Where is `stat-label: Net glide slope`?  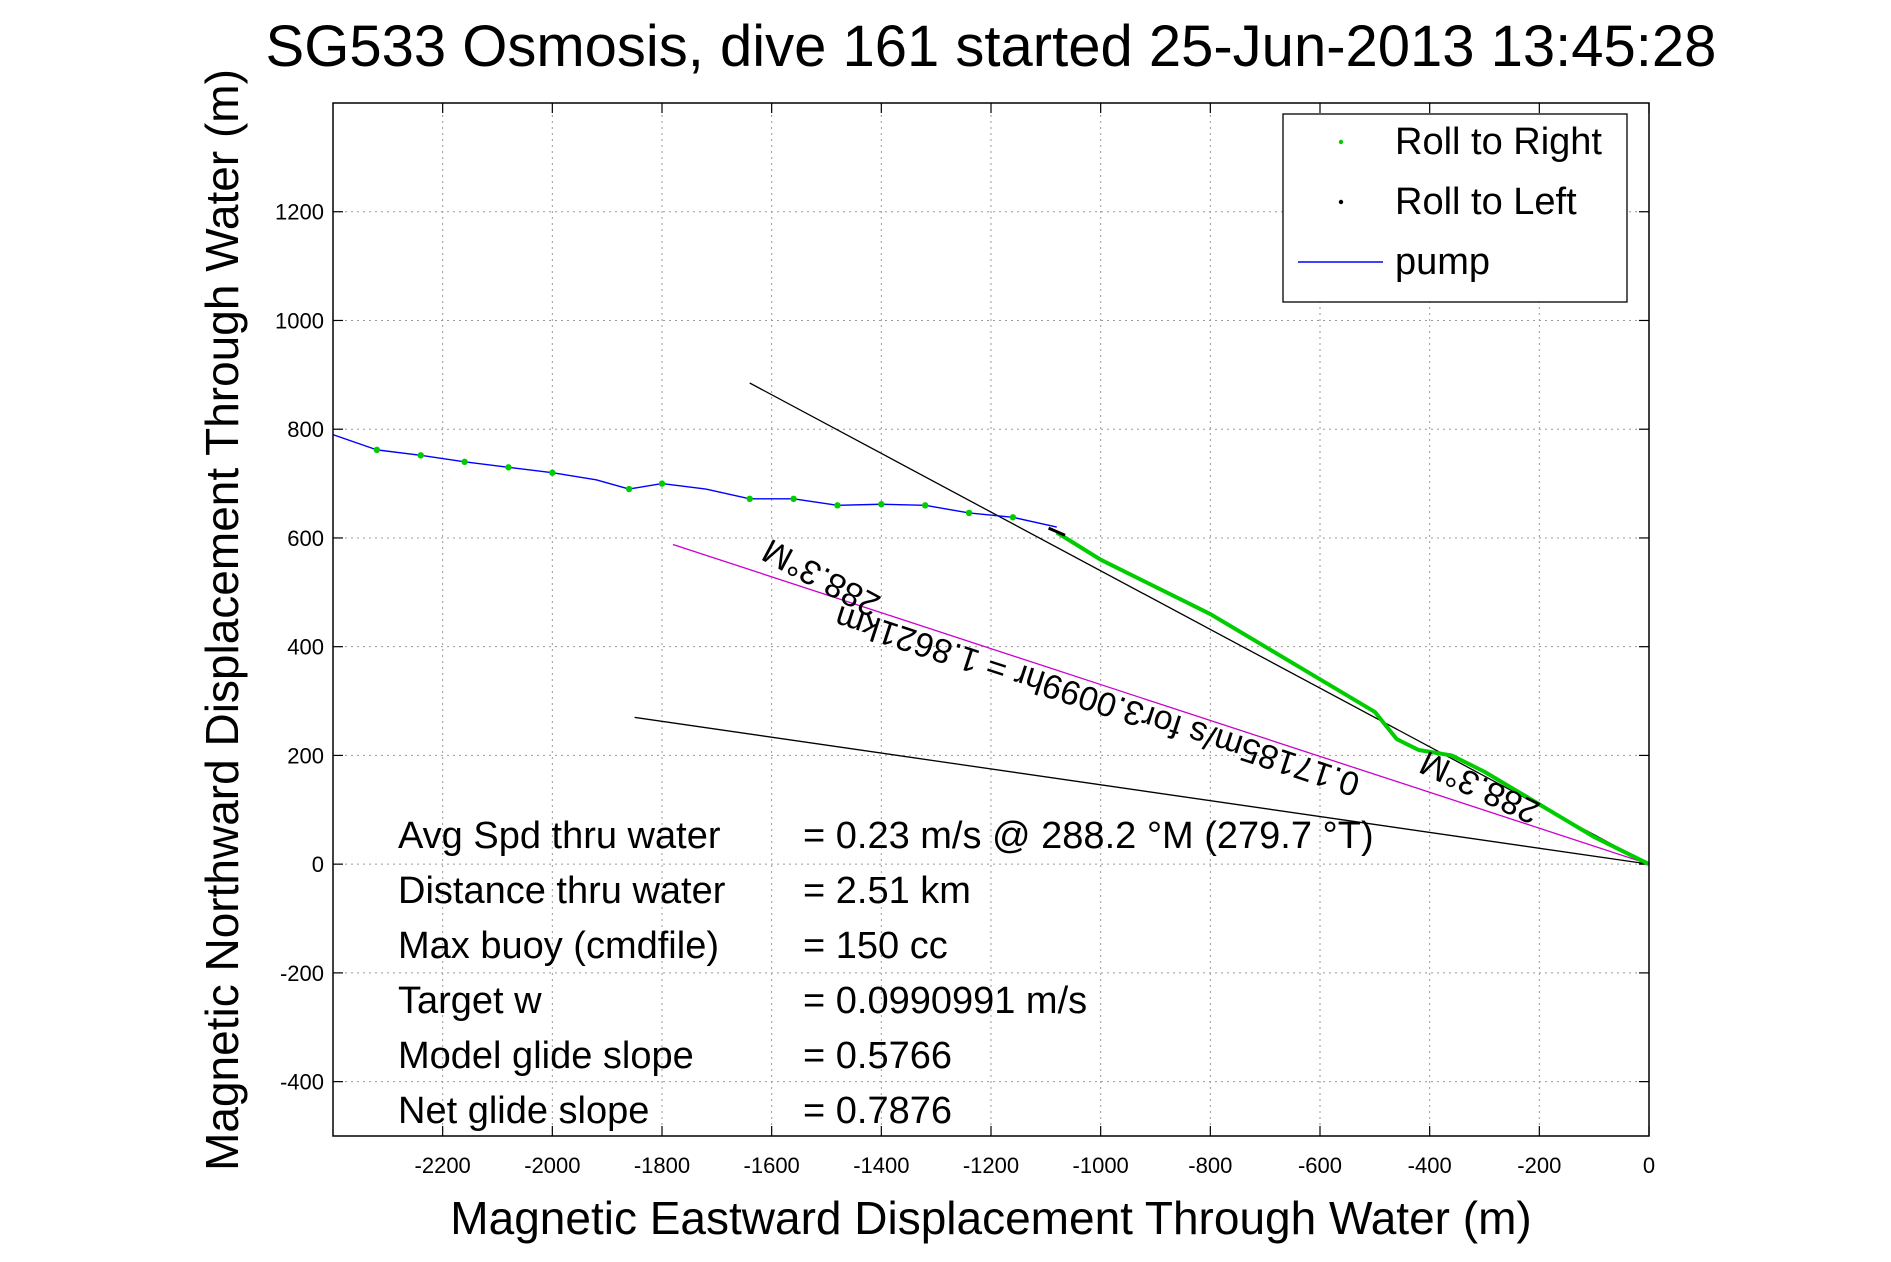 stat-label: Net glide slope is located at coordinates (523, 1111).